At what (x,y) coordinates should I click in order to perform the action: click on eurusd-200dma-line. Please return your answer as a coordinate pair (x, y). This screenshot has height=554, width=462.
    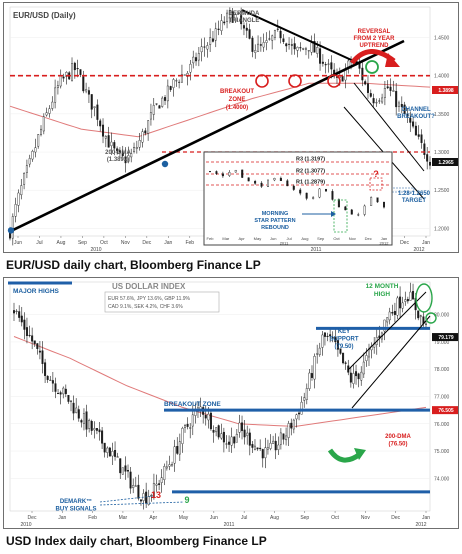
    Looking at the image, I should click on (220, 110).